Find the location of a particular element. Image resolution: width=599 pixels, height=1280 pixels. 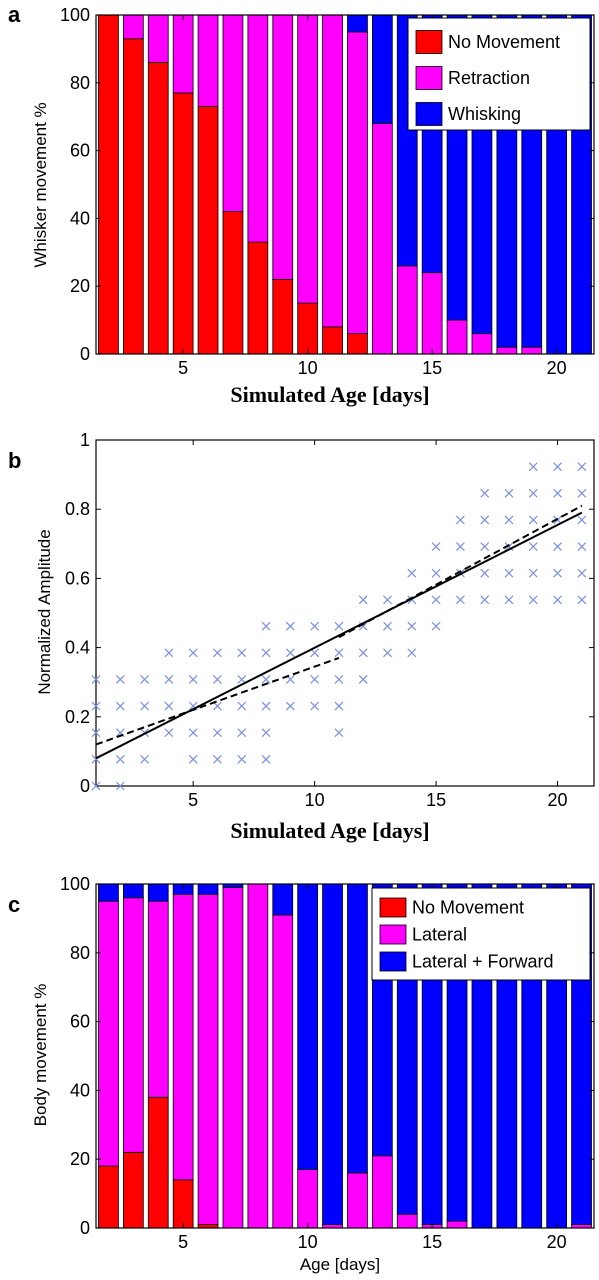

b-ytick-label: 0.6 is located at coordinates (77, 578).